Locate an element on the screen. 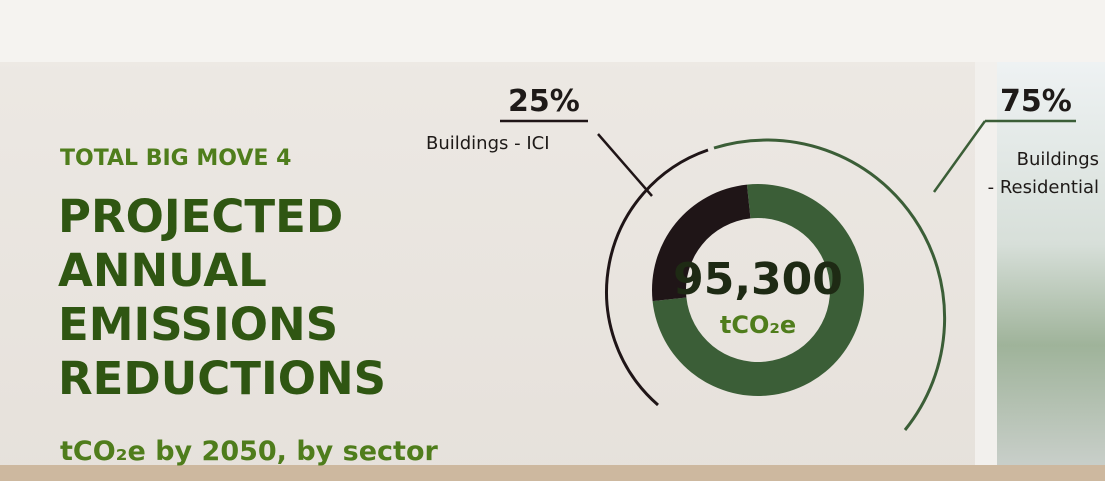 The image size is (1105, 481). center-unit: tCO₂e is located at coordinates (758, 325).